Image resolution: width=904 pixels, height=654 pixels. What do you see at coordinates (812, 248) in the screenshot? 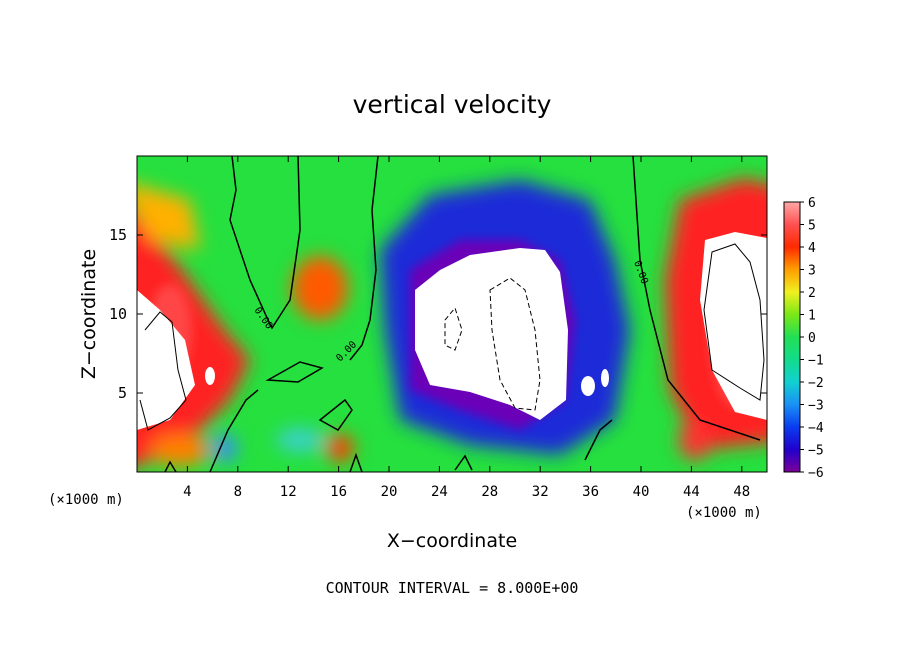
I see `colorbar-tick-label: 4` at bounding box center [812, 248].